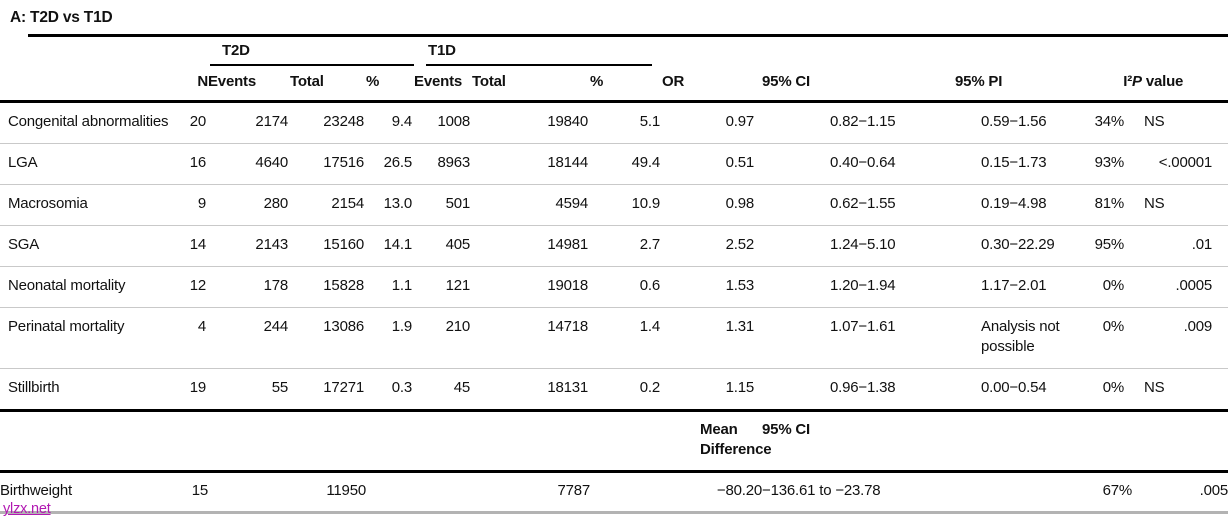  What do you see at coordinates (328, 492) in the screenshot?
I see `cell-t2d-total: 11950` at bounding box center [328, 492].